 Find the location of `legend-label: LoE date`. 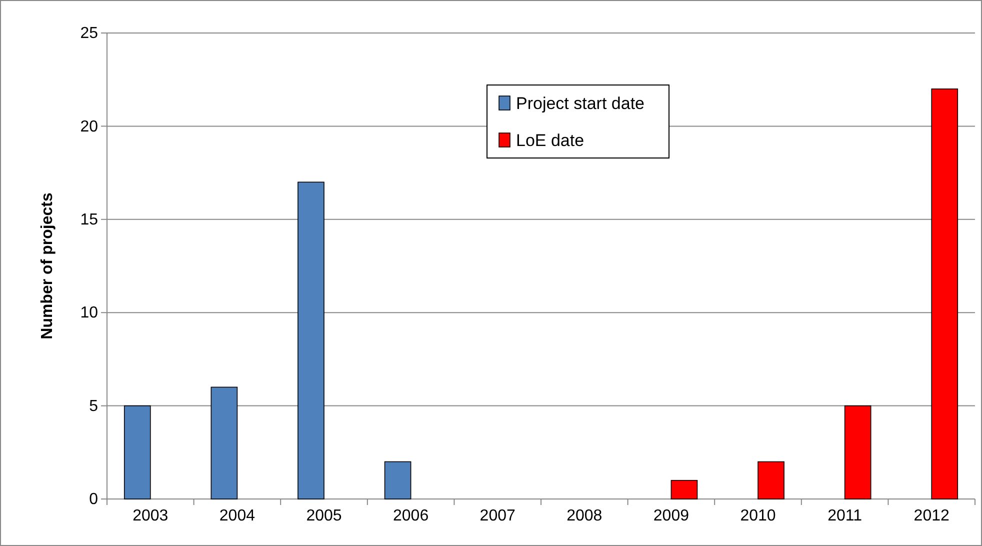

legend-label: LoE date is located at coordinates (550, 140).